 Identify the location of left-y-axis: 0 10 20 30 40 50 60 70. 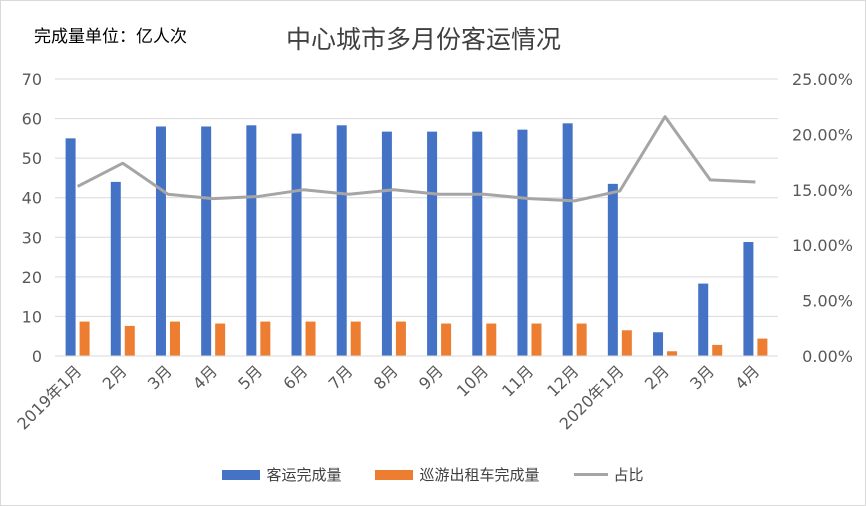
(32, 218).